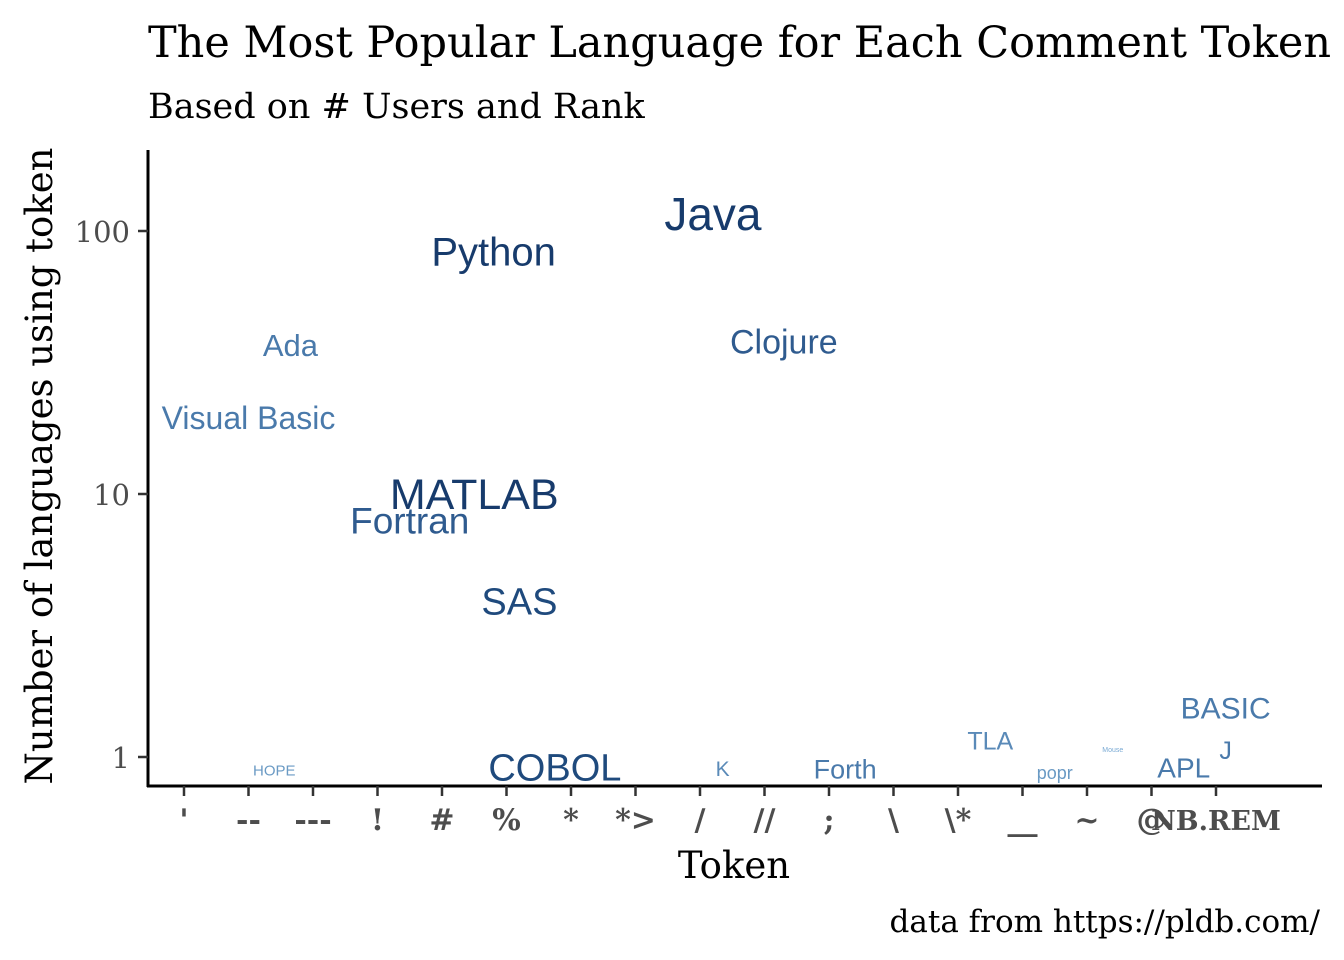  I want to click on point-label-tla: TLA, so click(990, 742).